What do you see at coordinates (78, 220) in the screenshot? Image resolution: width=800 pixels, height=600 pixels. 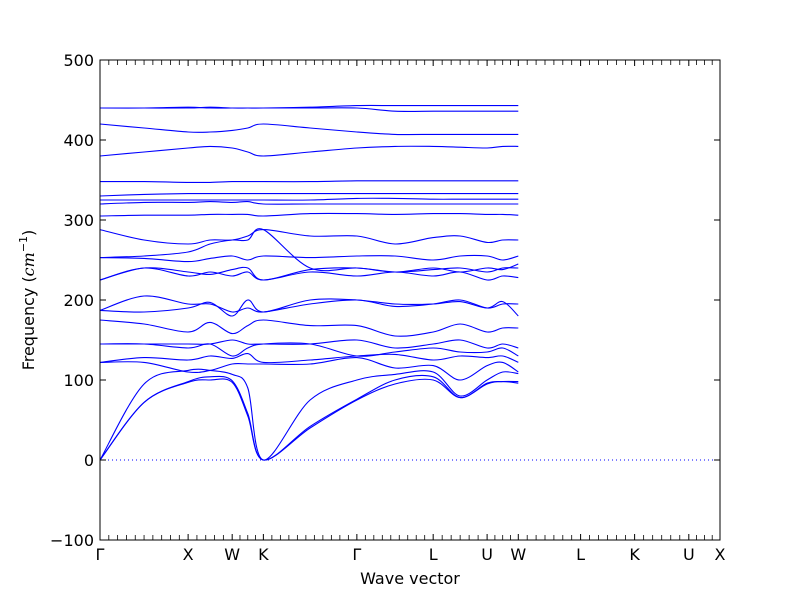 I see `y-tick-label: 300` at bounding box center [78, 220].